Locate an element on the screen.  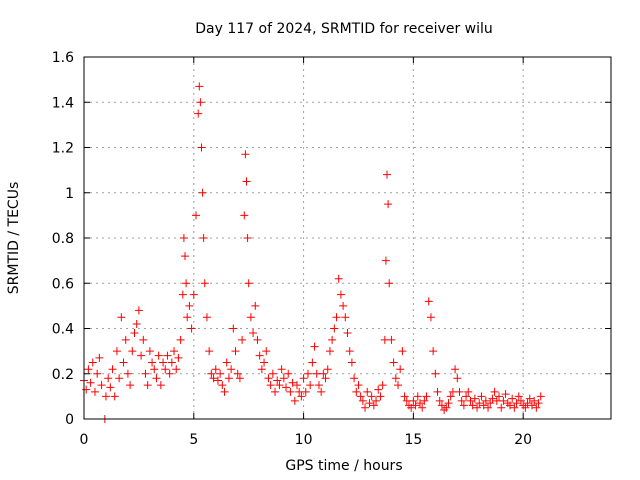
y-tick-label: 0.8 is located at coordinates (63, 239).